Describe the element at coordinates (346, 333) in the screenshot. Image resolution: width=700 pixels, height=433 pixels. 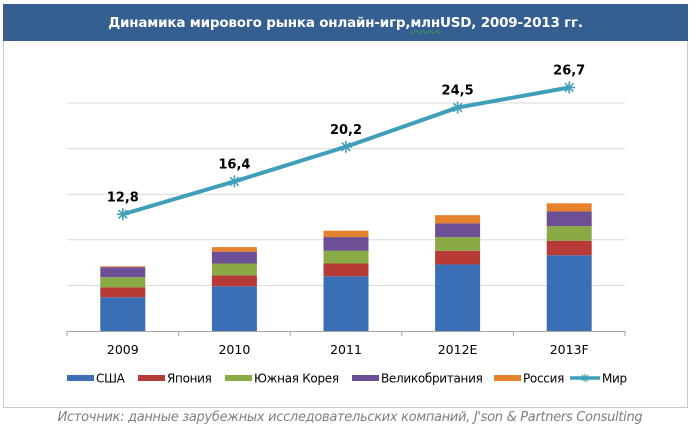
I see `x-axis` at that location.